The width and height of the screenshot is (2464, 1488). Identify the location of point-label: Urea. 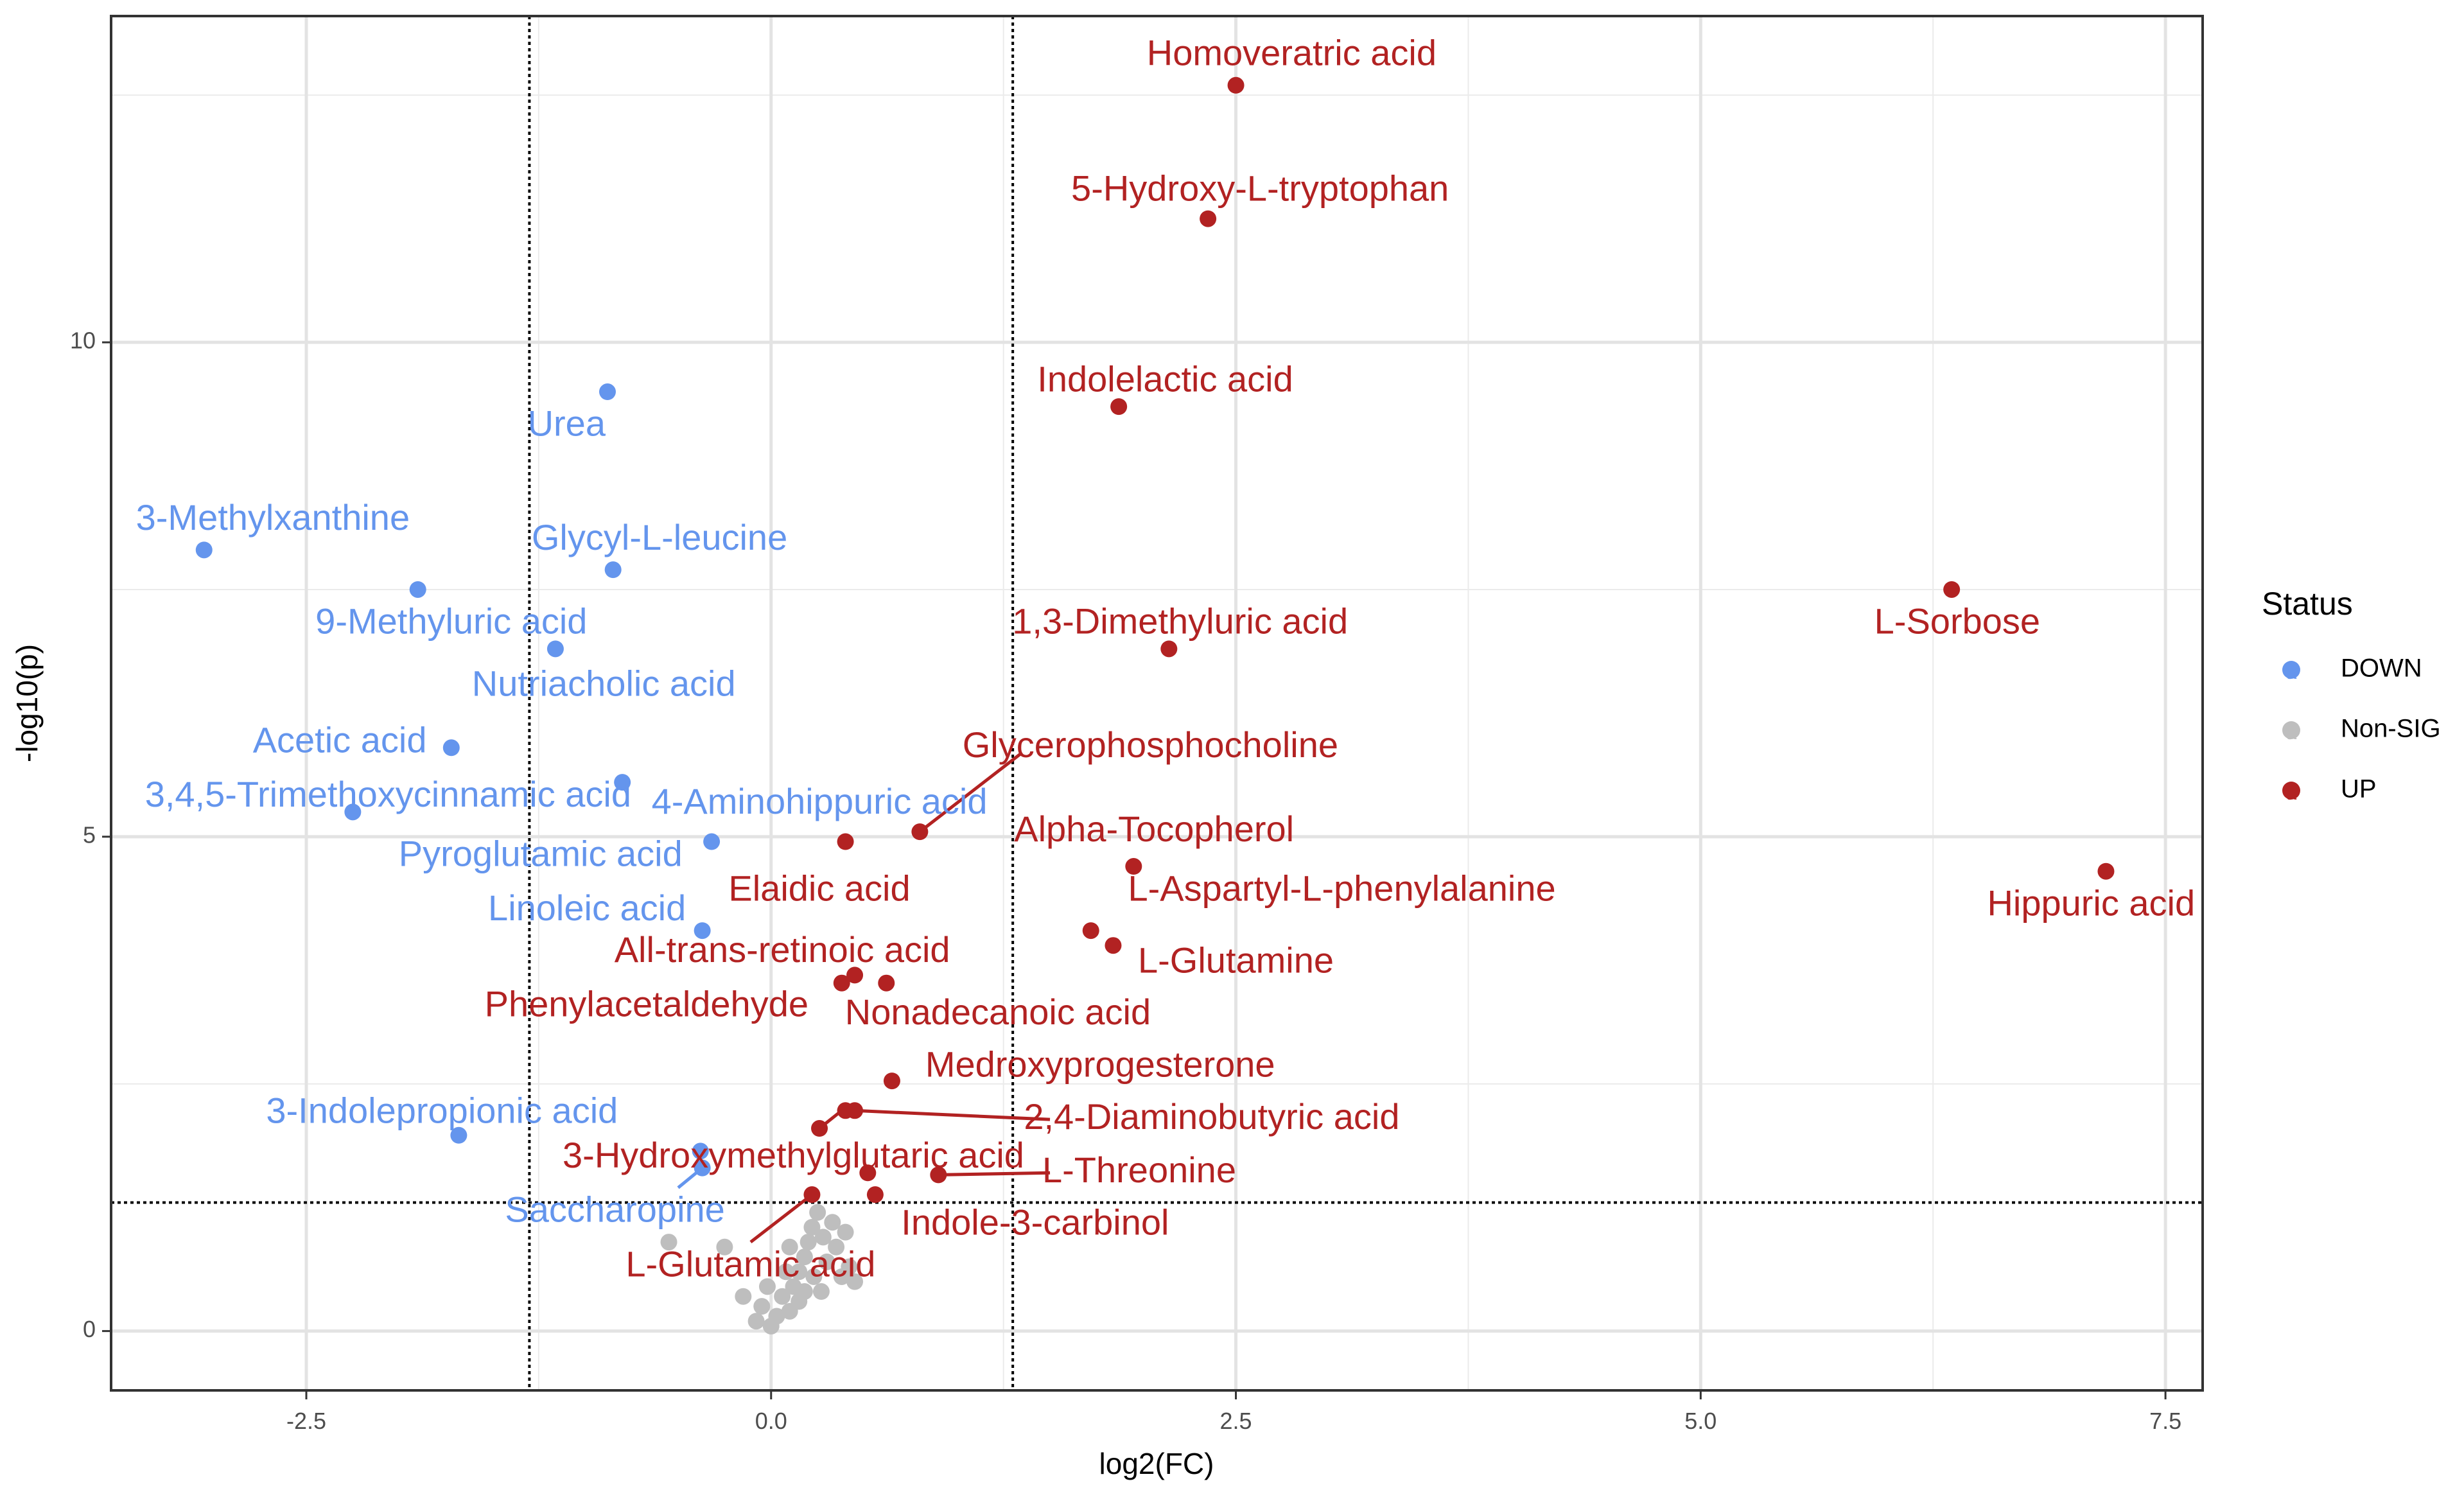
(567, 423).